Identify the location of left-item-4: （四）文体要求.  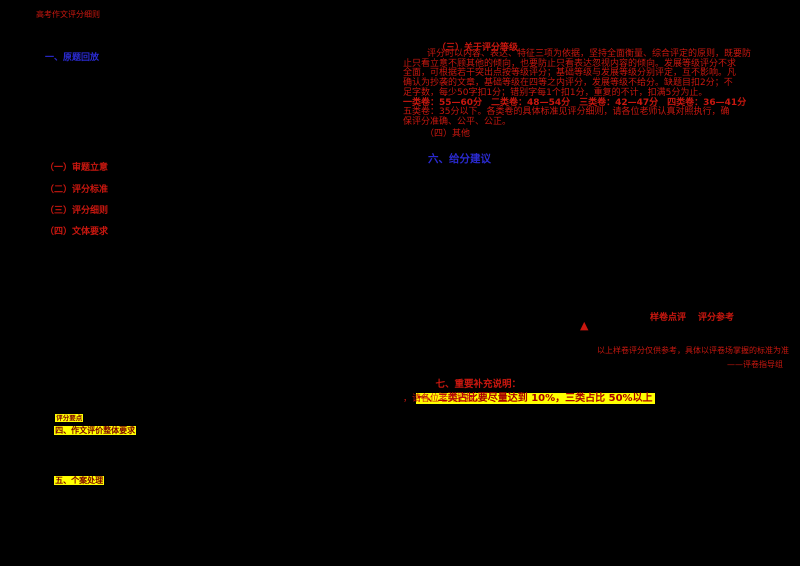
(77, 232).